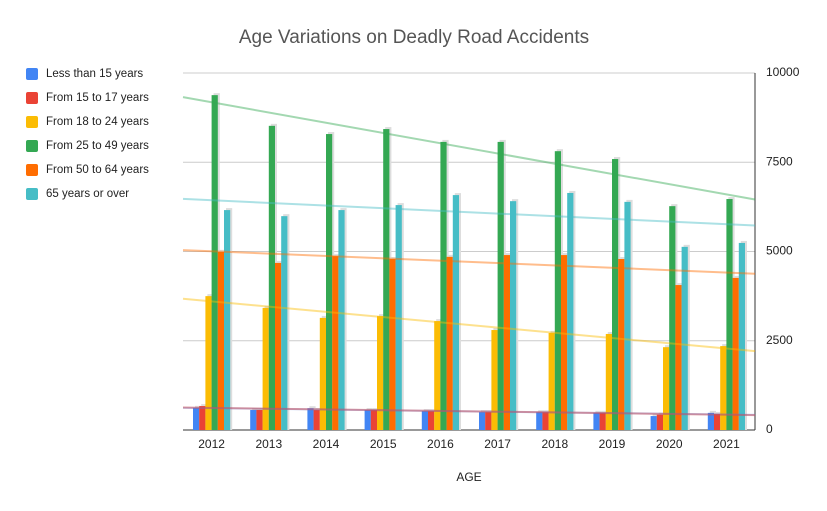 Image resolution: width=827 pixels, height=511 pixels. I want to click on x-tick-label: 2018, so click(554, 444).